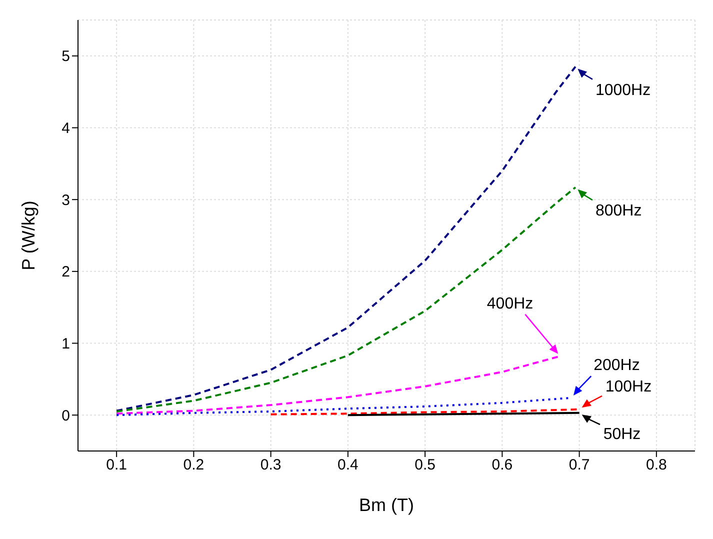 The image size is (713, 539). I want to click on y-tick-label: 3, so click(66, 200).